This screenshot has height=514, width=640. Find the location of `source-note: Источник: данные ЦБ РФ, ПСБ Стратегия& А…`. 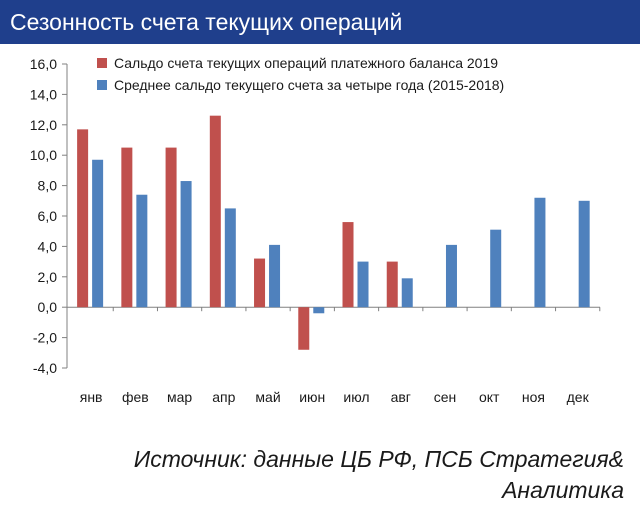

source-note: Источник: данные ЦБ РФ, ПСБ Стратегия& А… is located at coordinates (378, 474).